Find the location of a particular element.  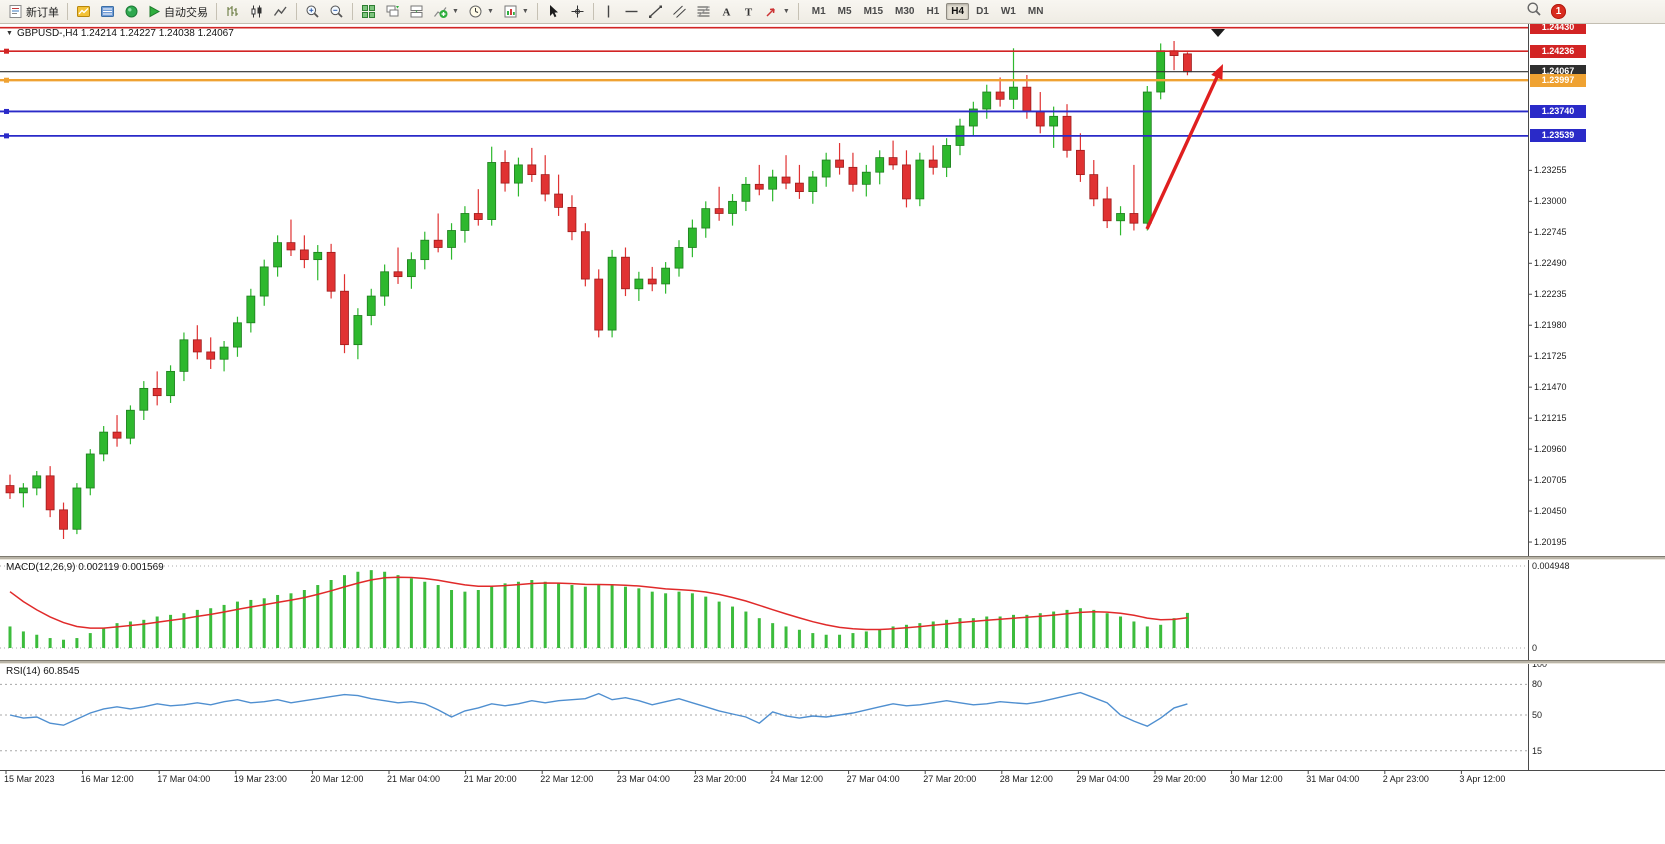

market-watch-button is located at coordinates (83, 12).